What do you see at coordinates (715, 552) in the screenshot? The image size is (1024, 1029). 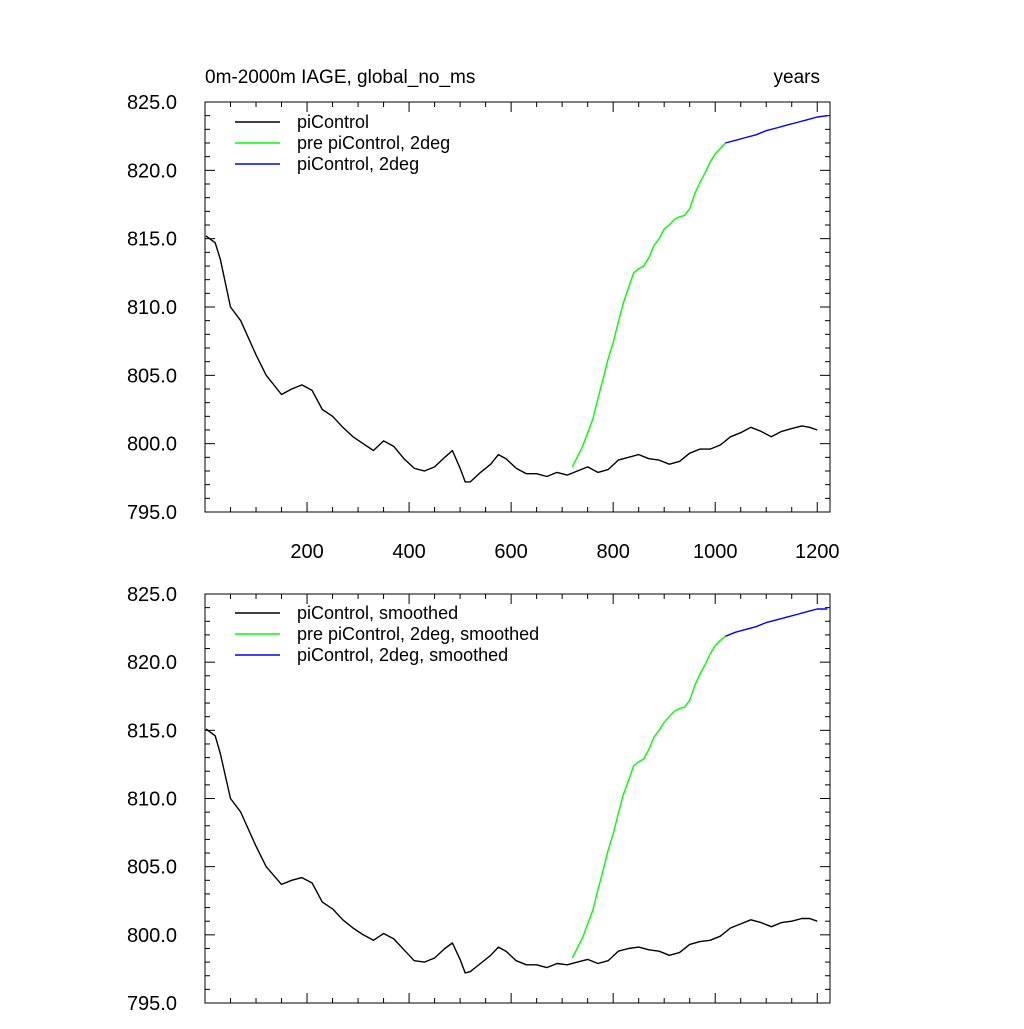 I see `x-tick-label: 1000` at bounding box center [715, 552].